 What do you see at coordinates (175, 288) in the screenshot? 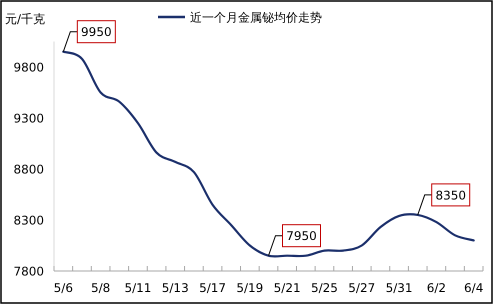
I see `x-tick-label: 5/13` at bounding box center [175, 288].